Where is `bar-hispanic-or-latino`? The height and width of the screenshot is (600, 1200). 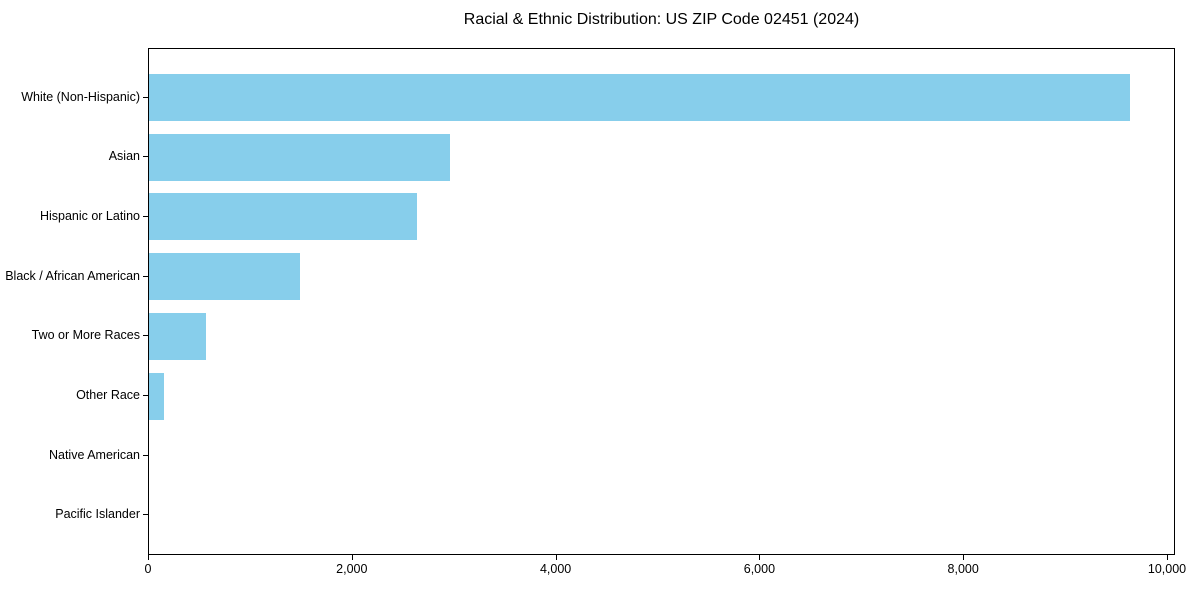
bar-hispanic-or-latino is located at coordinates (283, 217).